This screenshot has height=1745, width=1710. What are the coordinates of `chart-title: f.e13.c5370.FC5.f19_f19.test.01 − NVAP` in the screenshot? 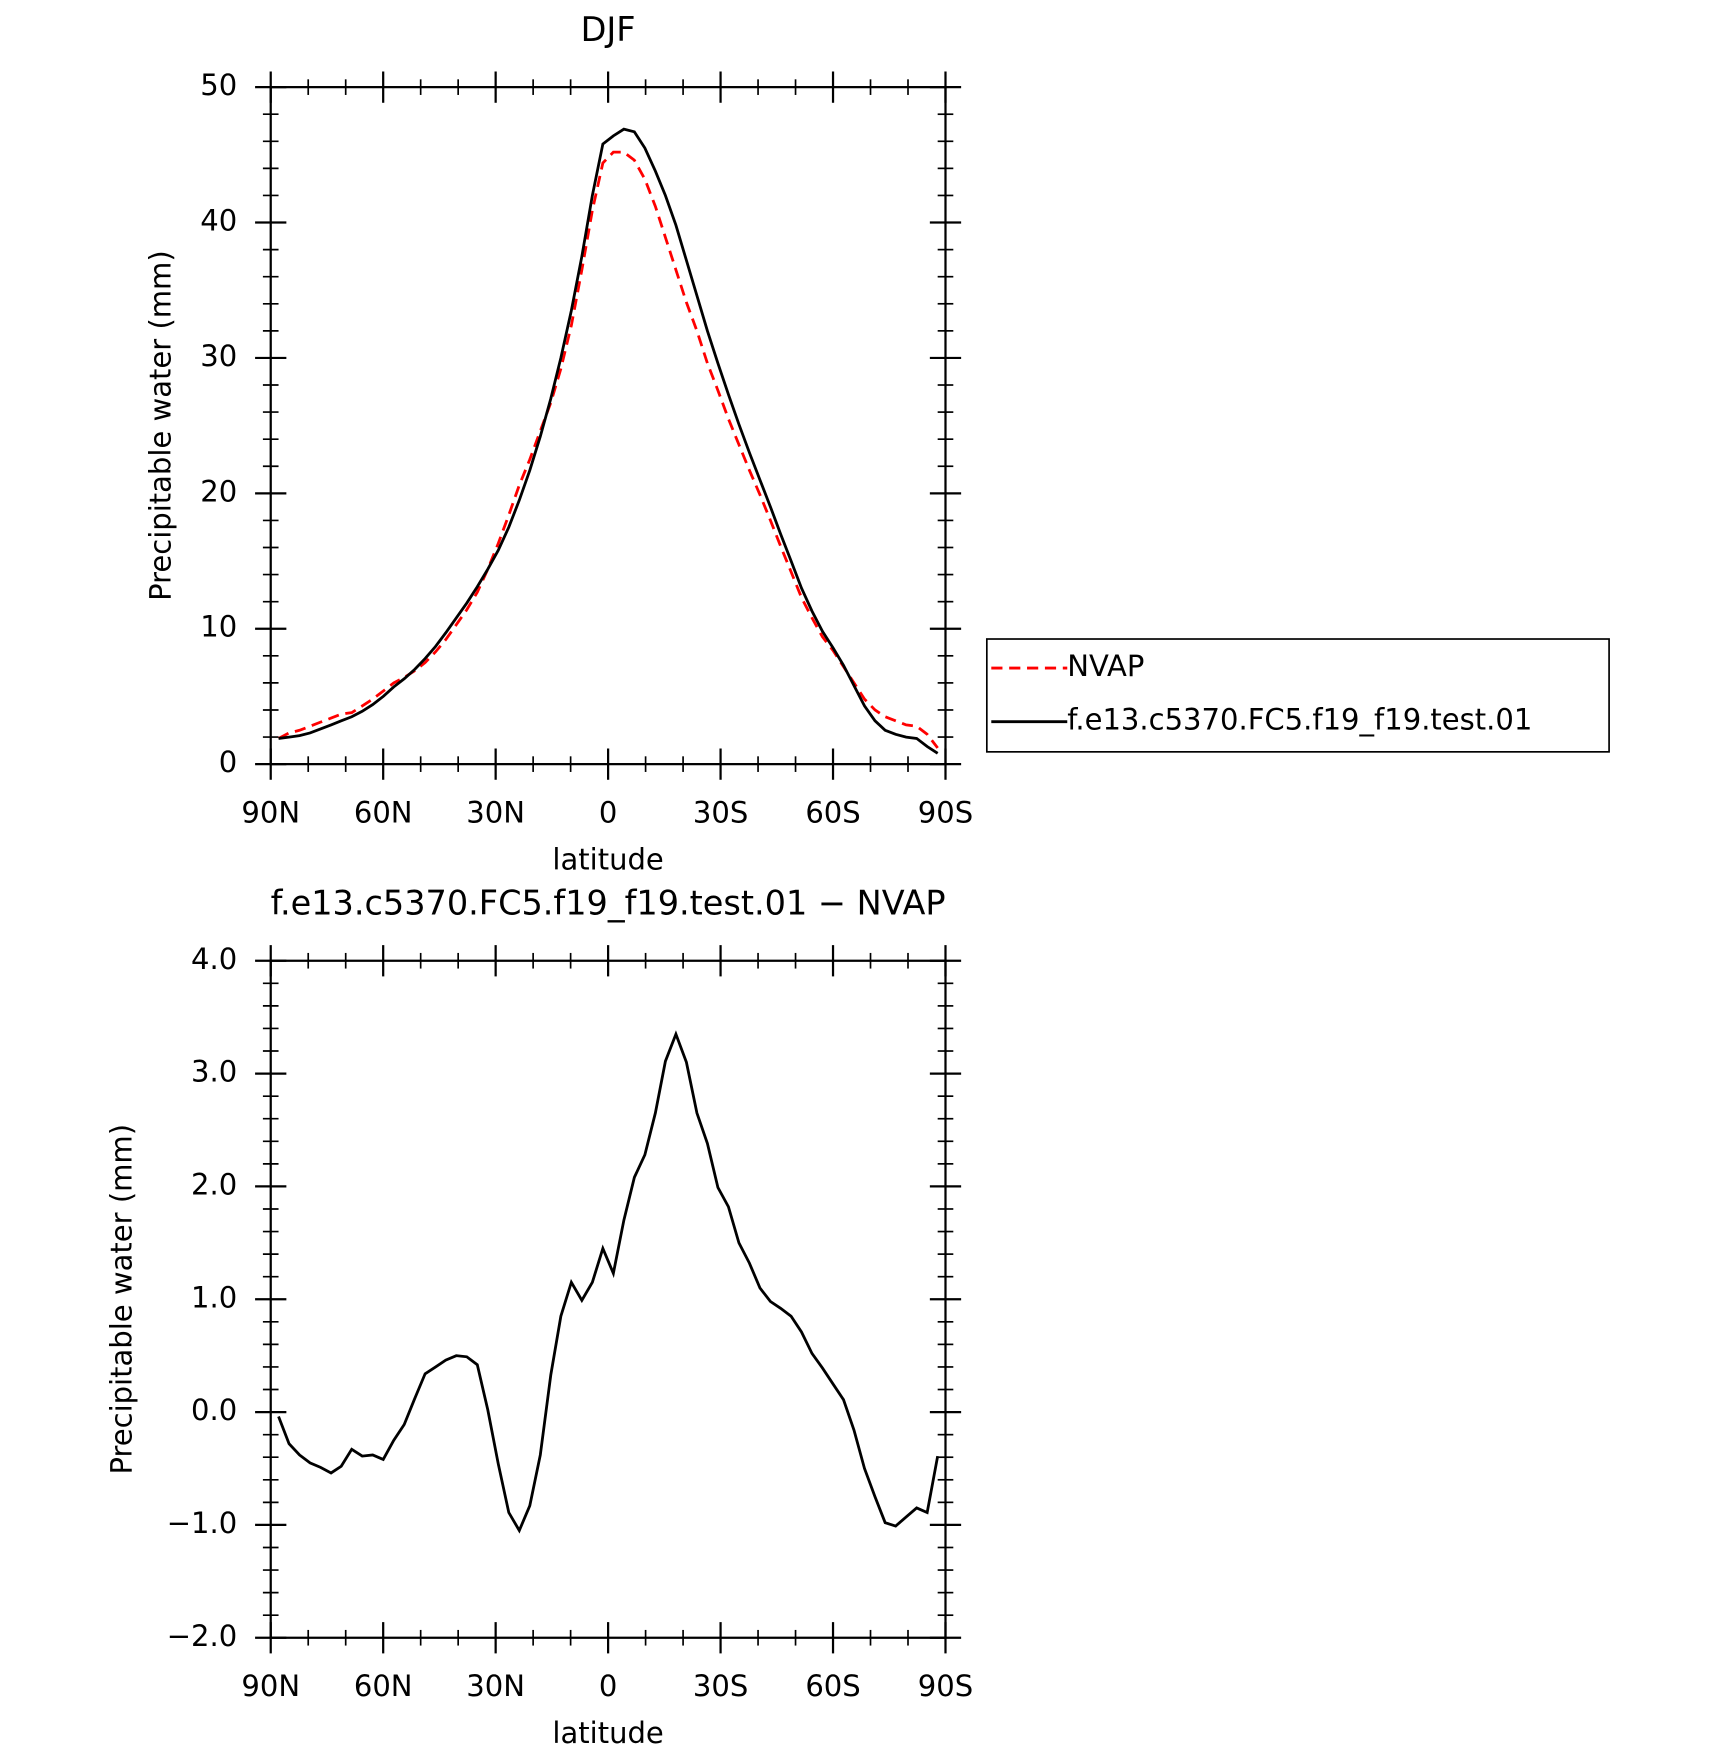 It's located at (608, 902).